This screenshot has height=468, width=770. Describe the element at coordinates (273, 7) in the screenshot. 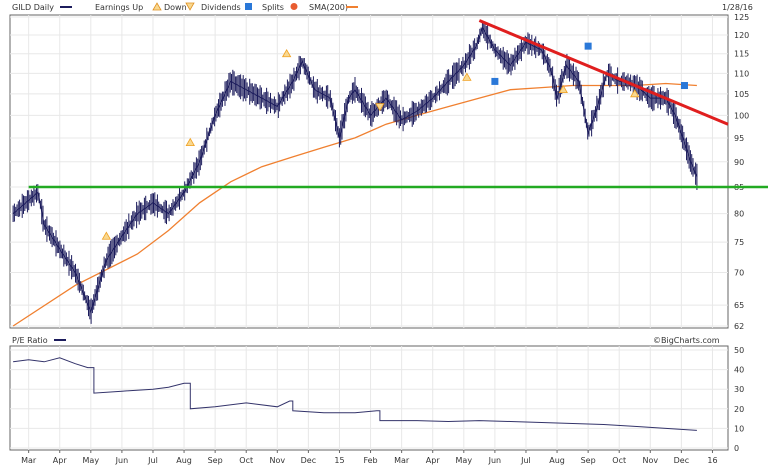

I see `legend-splits: Splits` at that location.